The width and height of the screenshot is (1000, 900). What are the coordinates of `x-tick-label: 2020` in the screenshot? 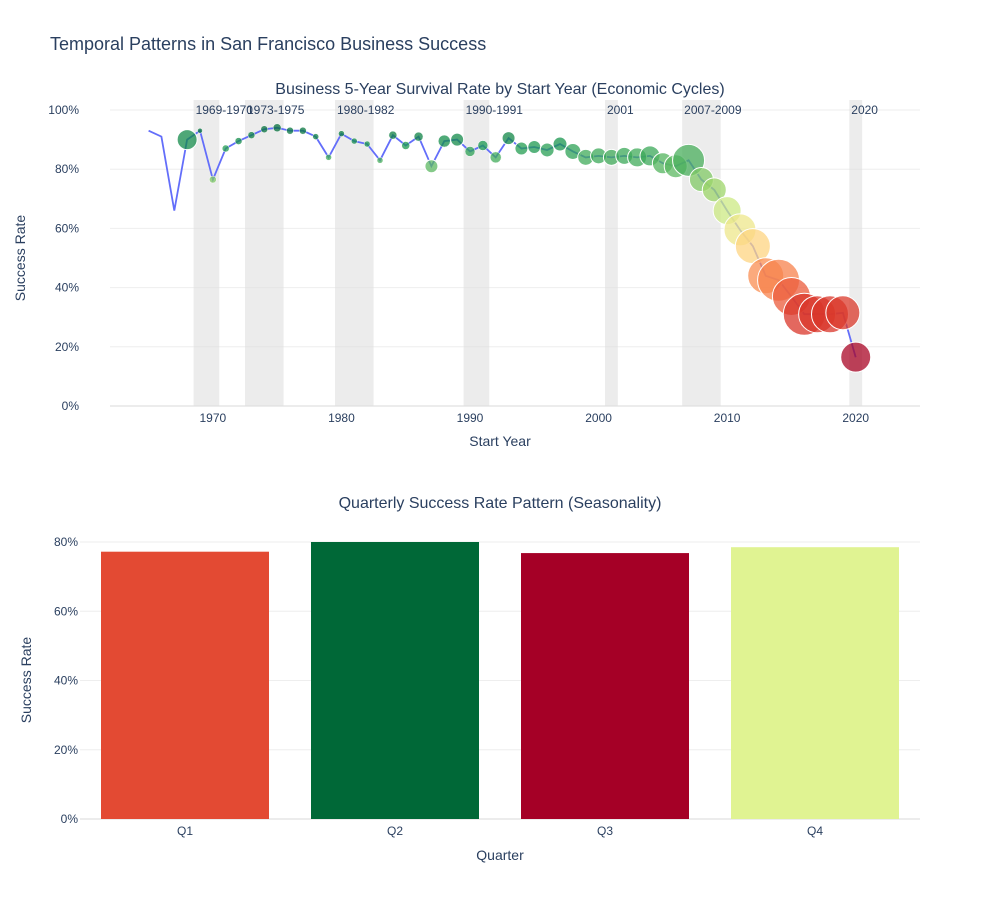 It's located at (855, 418).